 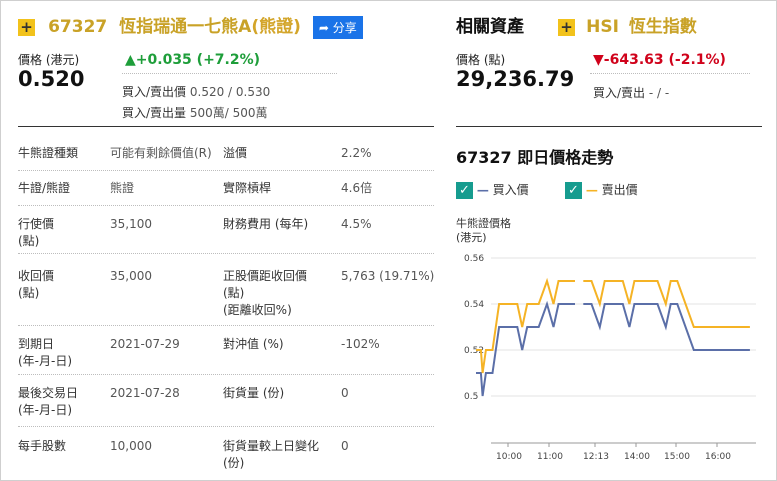 What do you see at coordinates (36, 232) in the screenshot?
I see `col1-label: 行使價 (點)` at bounding box center [36, 232].